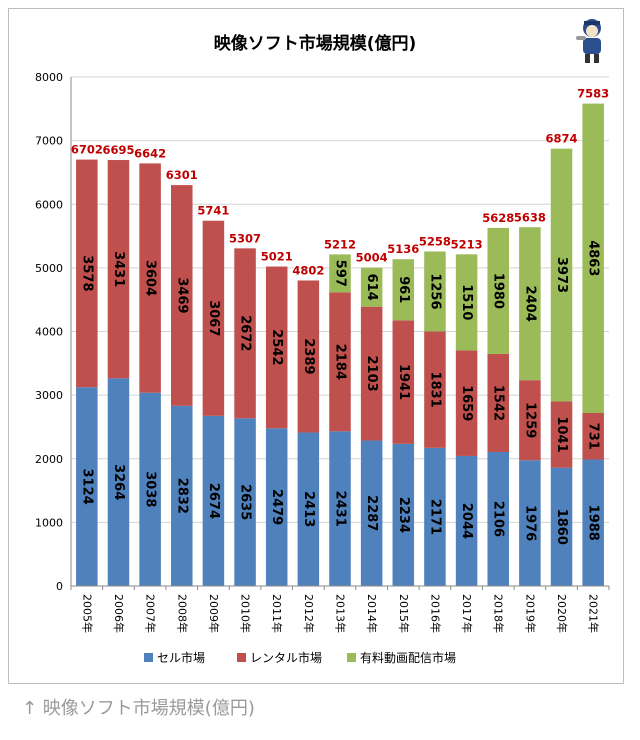 Image resolution: width=640 pixels, height=740 pixels. Describe the element at coordinates (498, 519) in the screenshot. I see `segment-value-label: 2106` at that location.